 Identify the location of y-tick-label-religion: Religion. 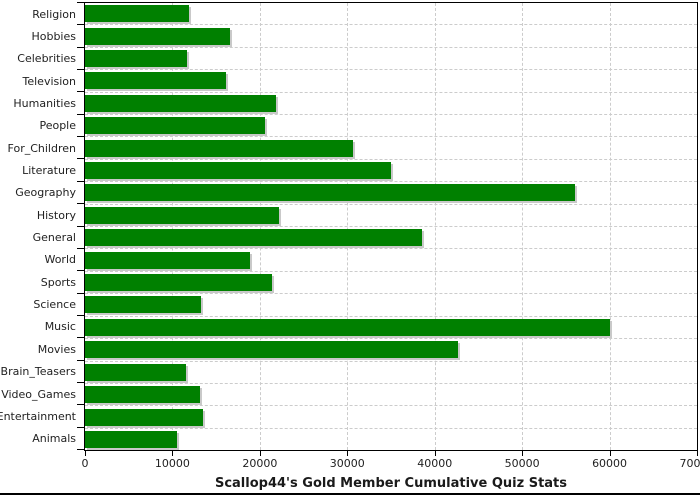
(54, 14).